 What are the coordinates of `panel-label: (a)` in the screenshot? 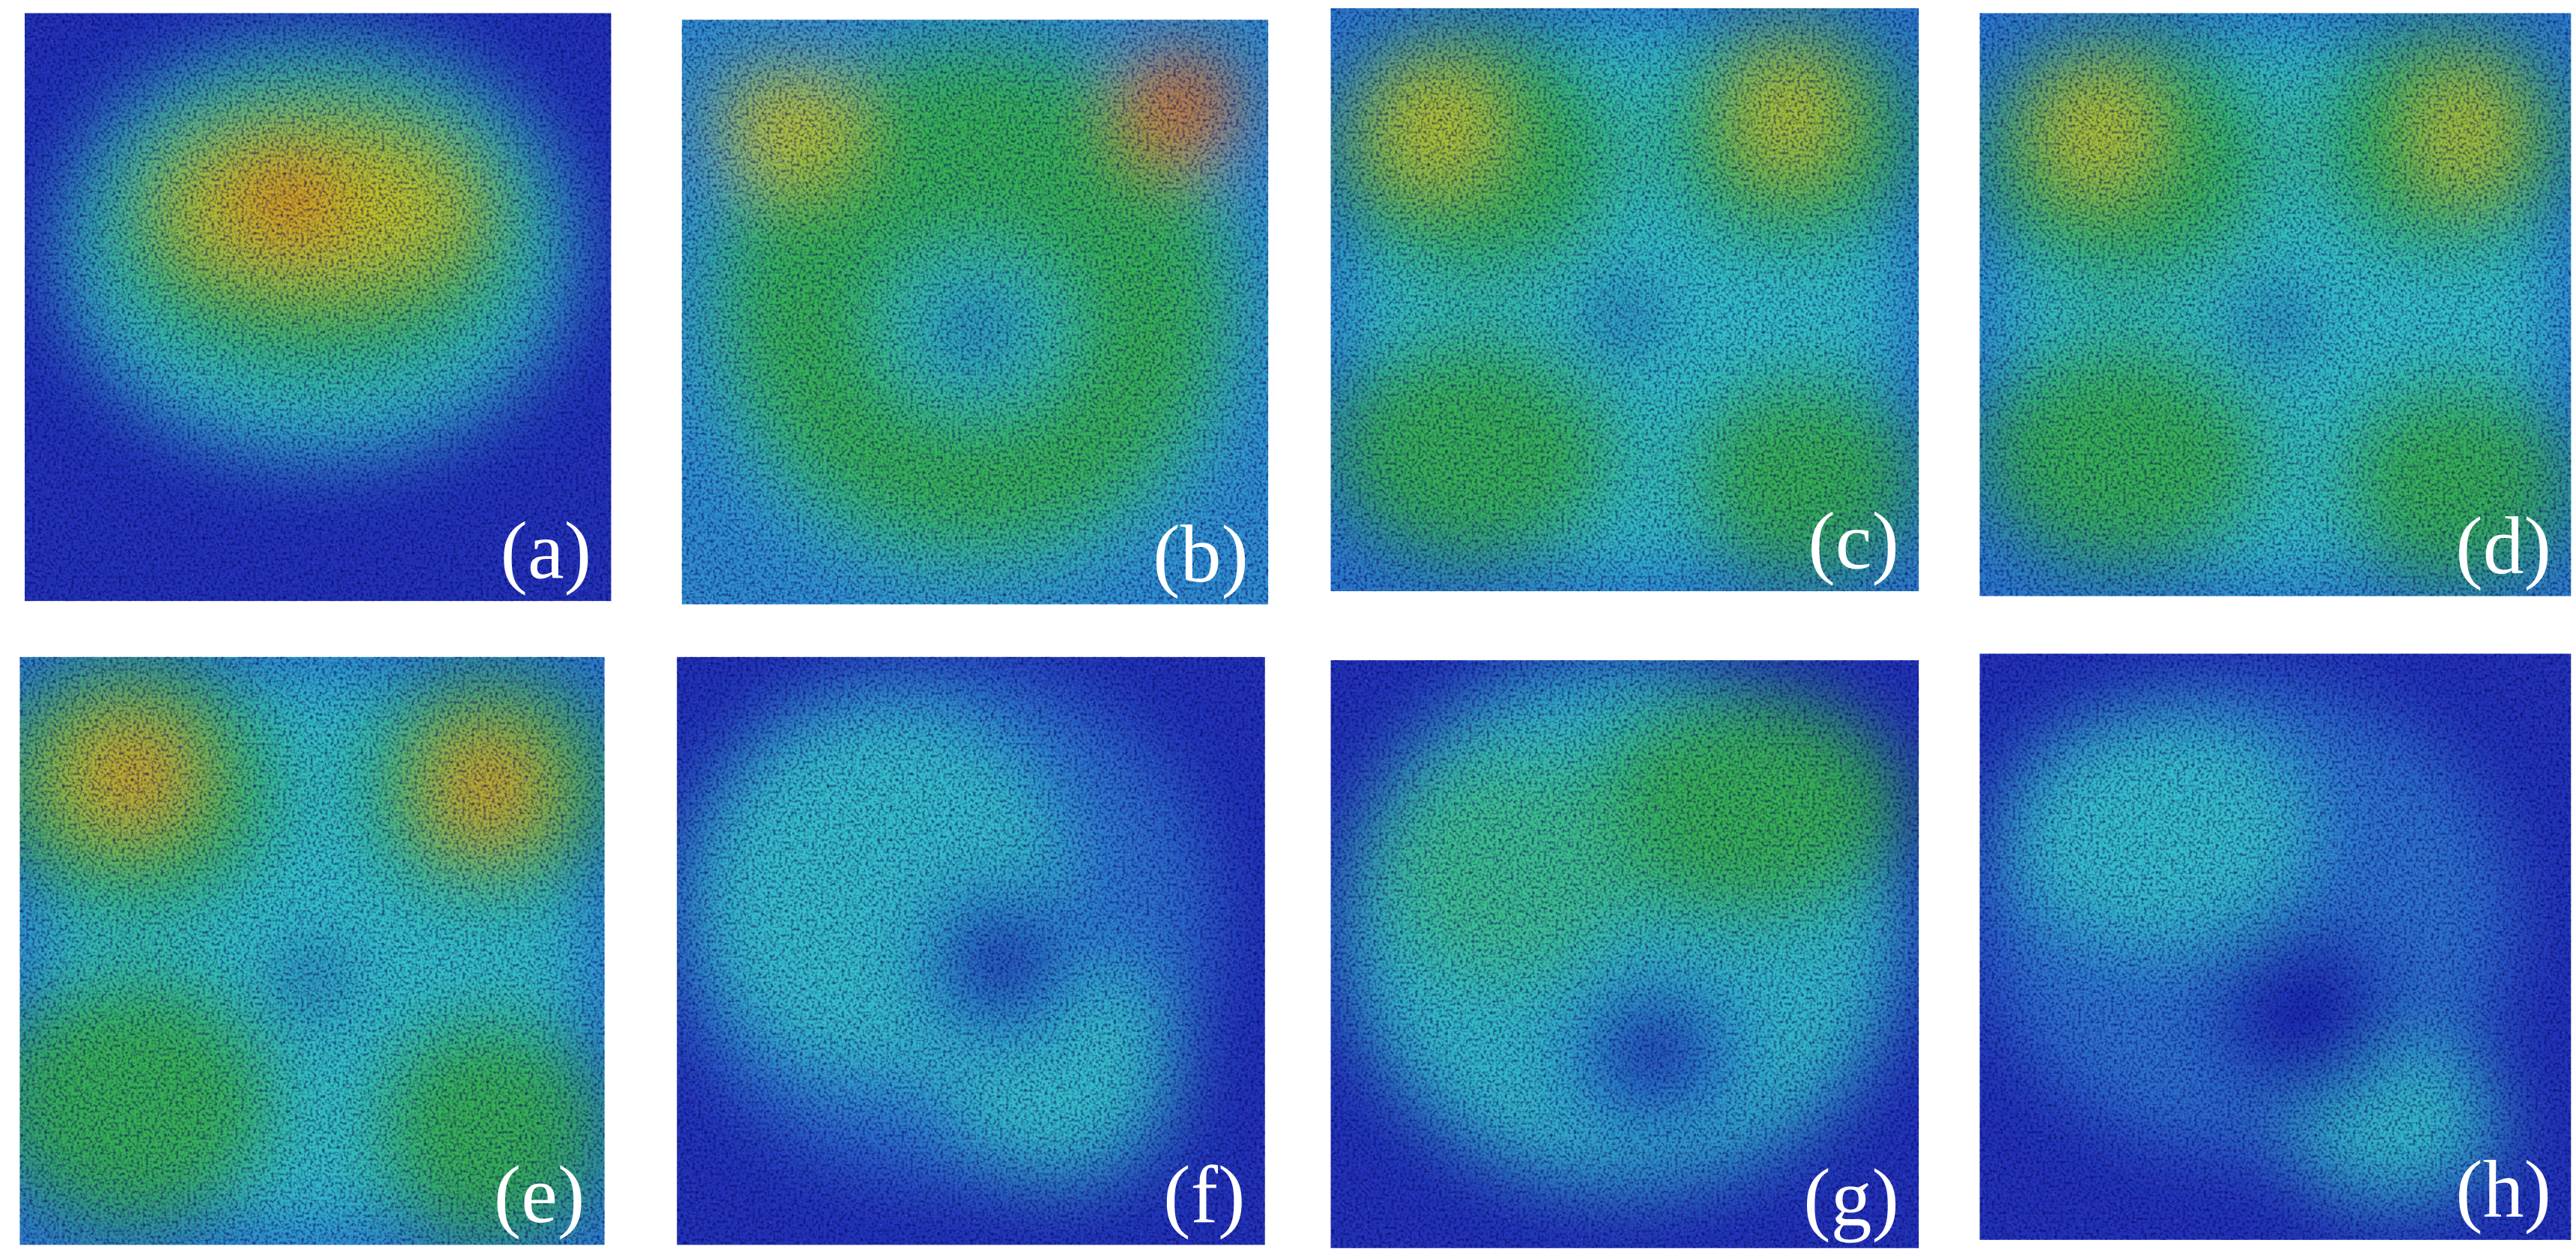 It's located at (546, 550).